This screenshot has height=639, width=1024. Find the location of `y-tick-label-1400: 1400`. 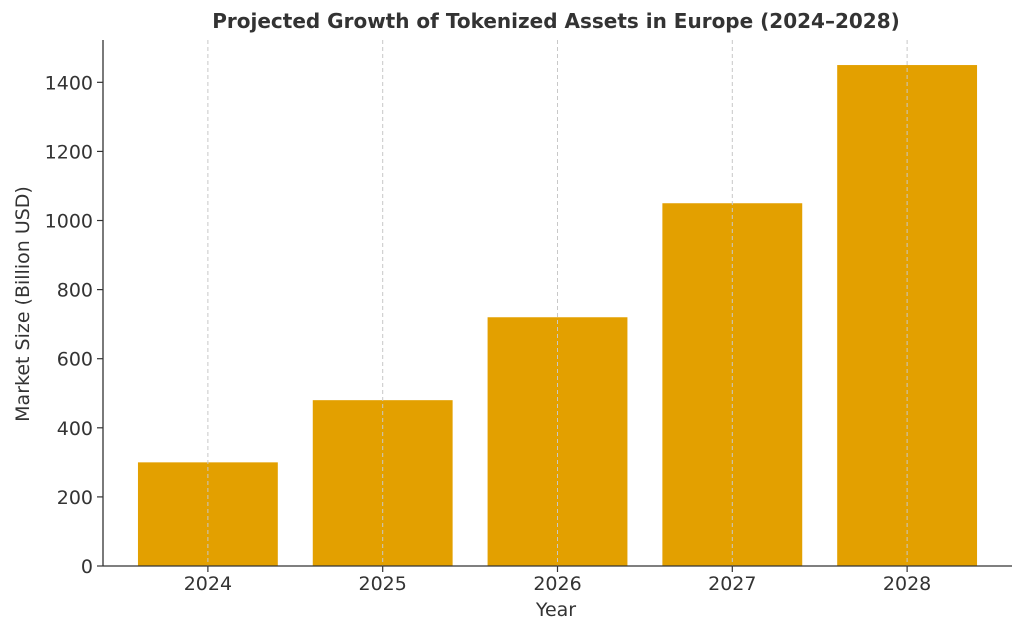

y-tick-label-1400: 1400 is located at coordinates (69, 83).